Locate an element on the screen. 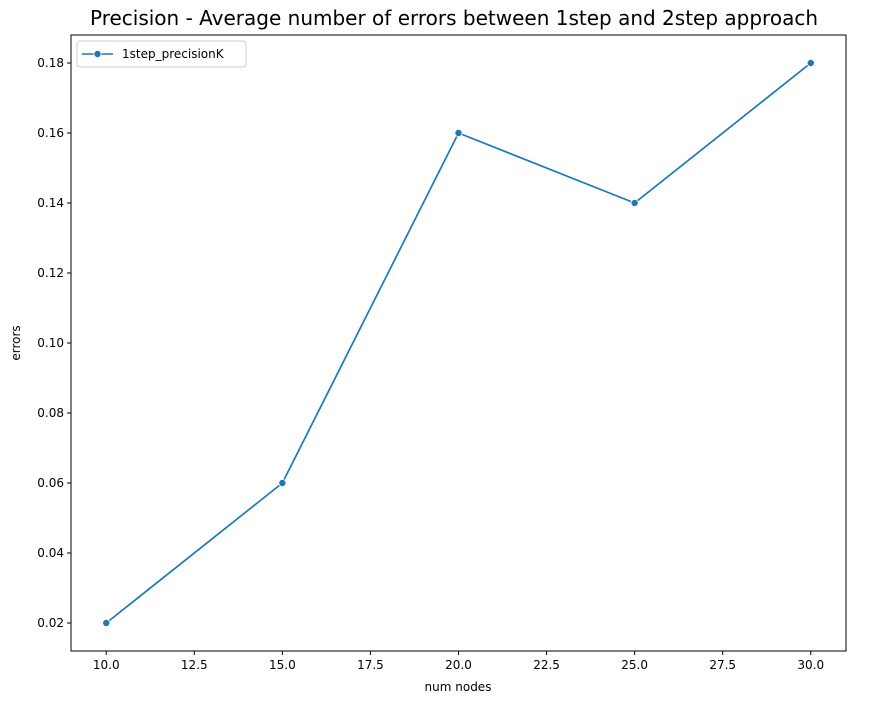 The width and height of the screenshot is (876, 703). x-axis-label: num nodes is located at coordinates (458, 687).